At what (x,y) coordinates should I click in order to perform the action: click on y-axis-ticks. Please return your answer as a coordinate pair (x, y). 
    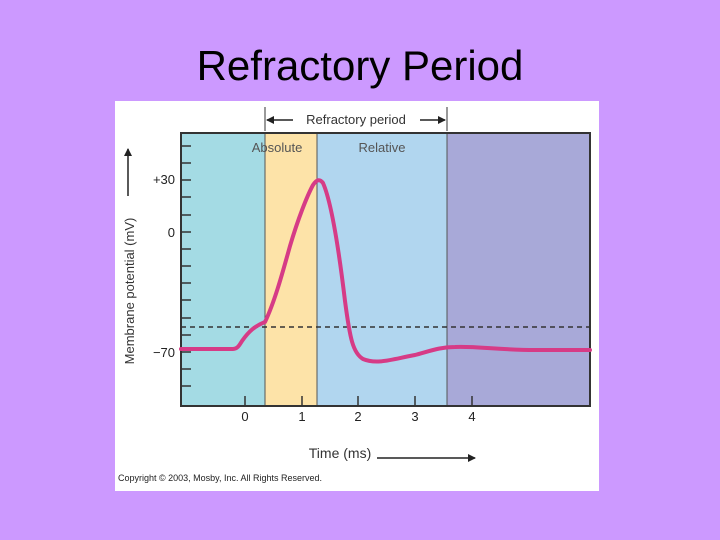
    Looking at the image, I should click on (186, 266).